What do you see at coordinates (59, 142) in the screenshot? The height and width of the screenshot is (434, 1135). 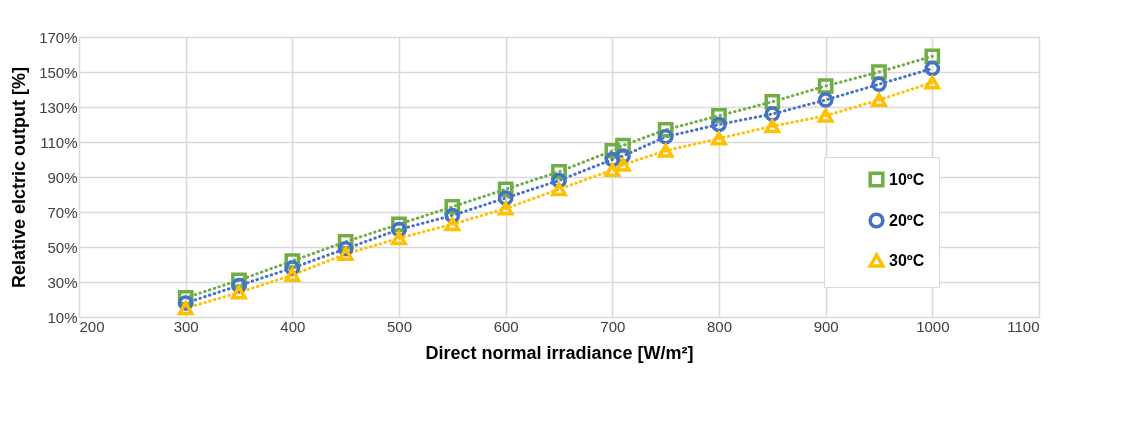 I see `y-tick-label: 110%` at bounding box center [59, 142].